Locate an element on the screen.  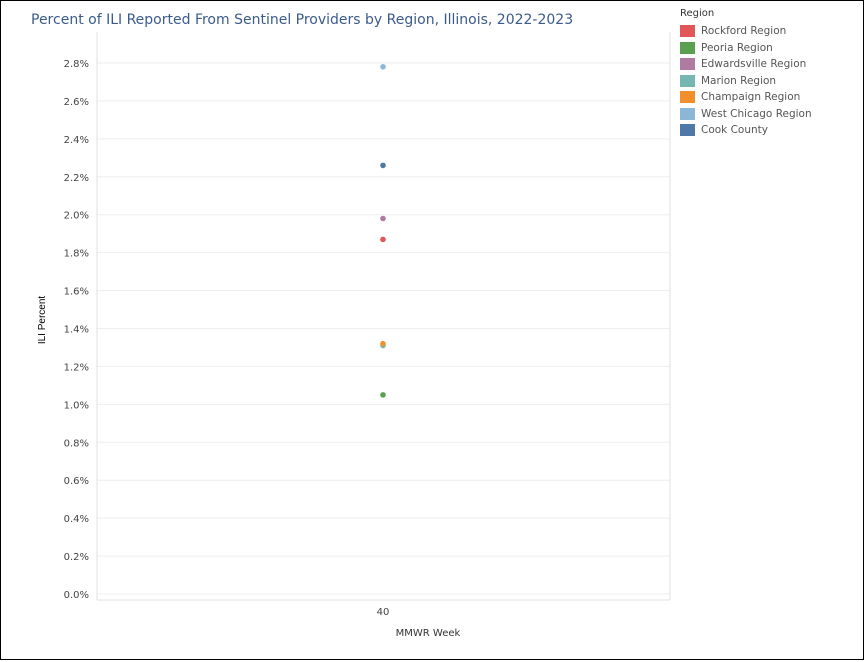
y-axis-label: ILI Percent is located at coordinates (42, 320).